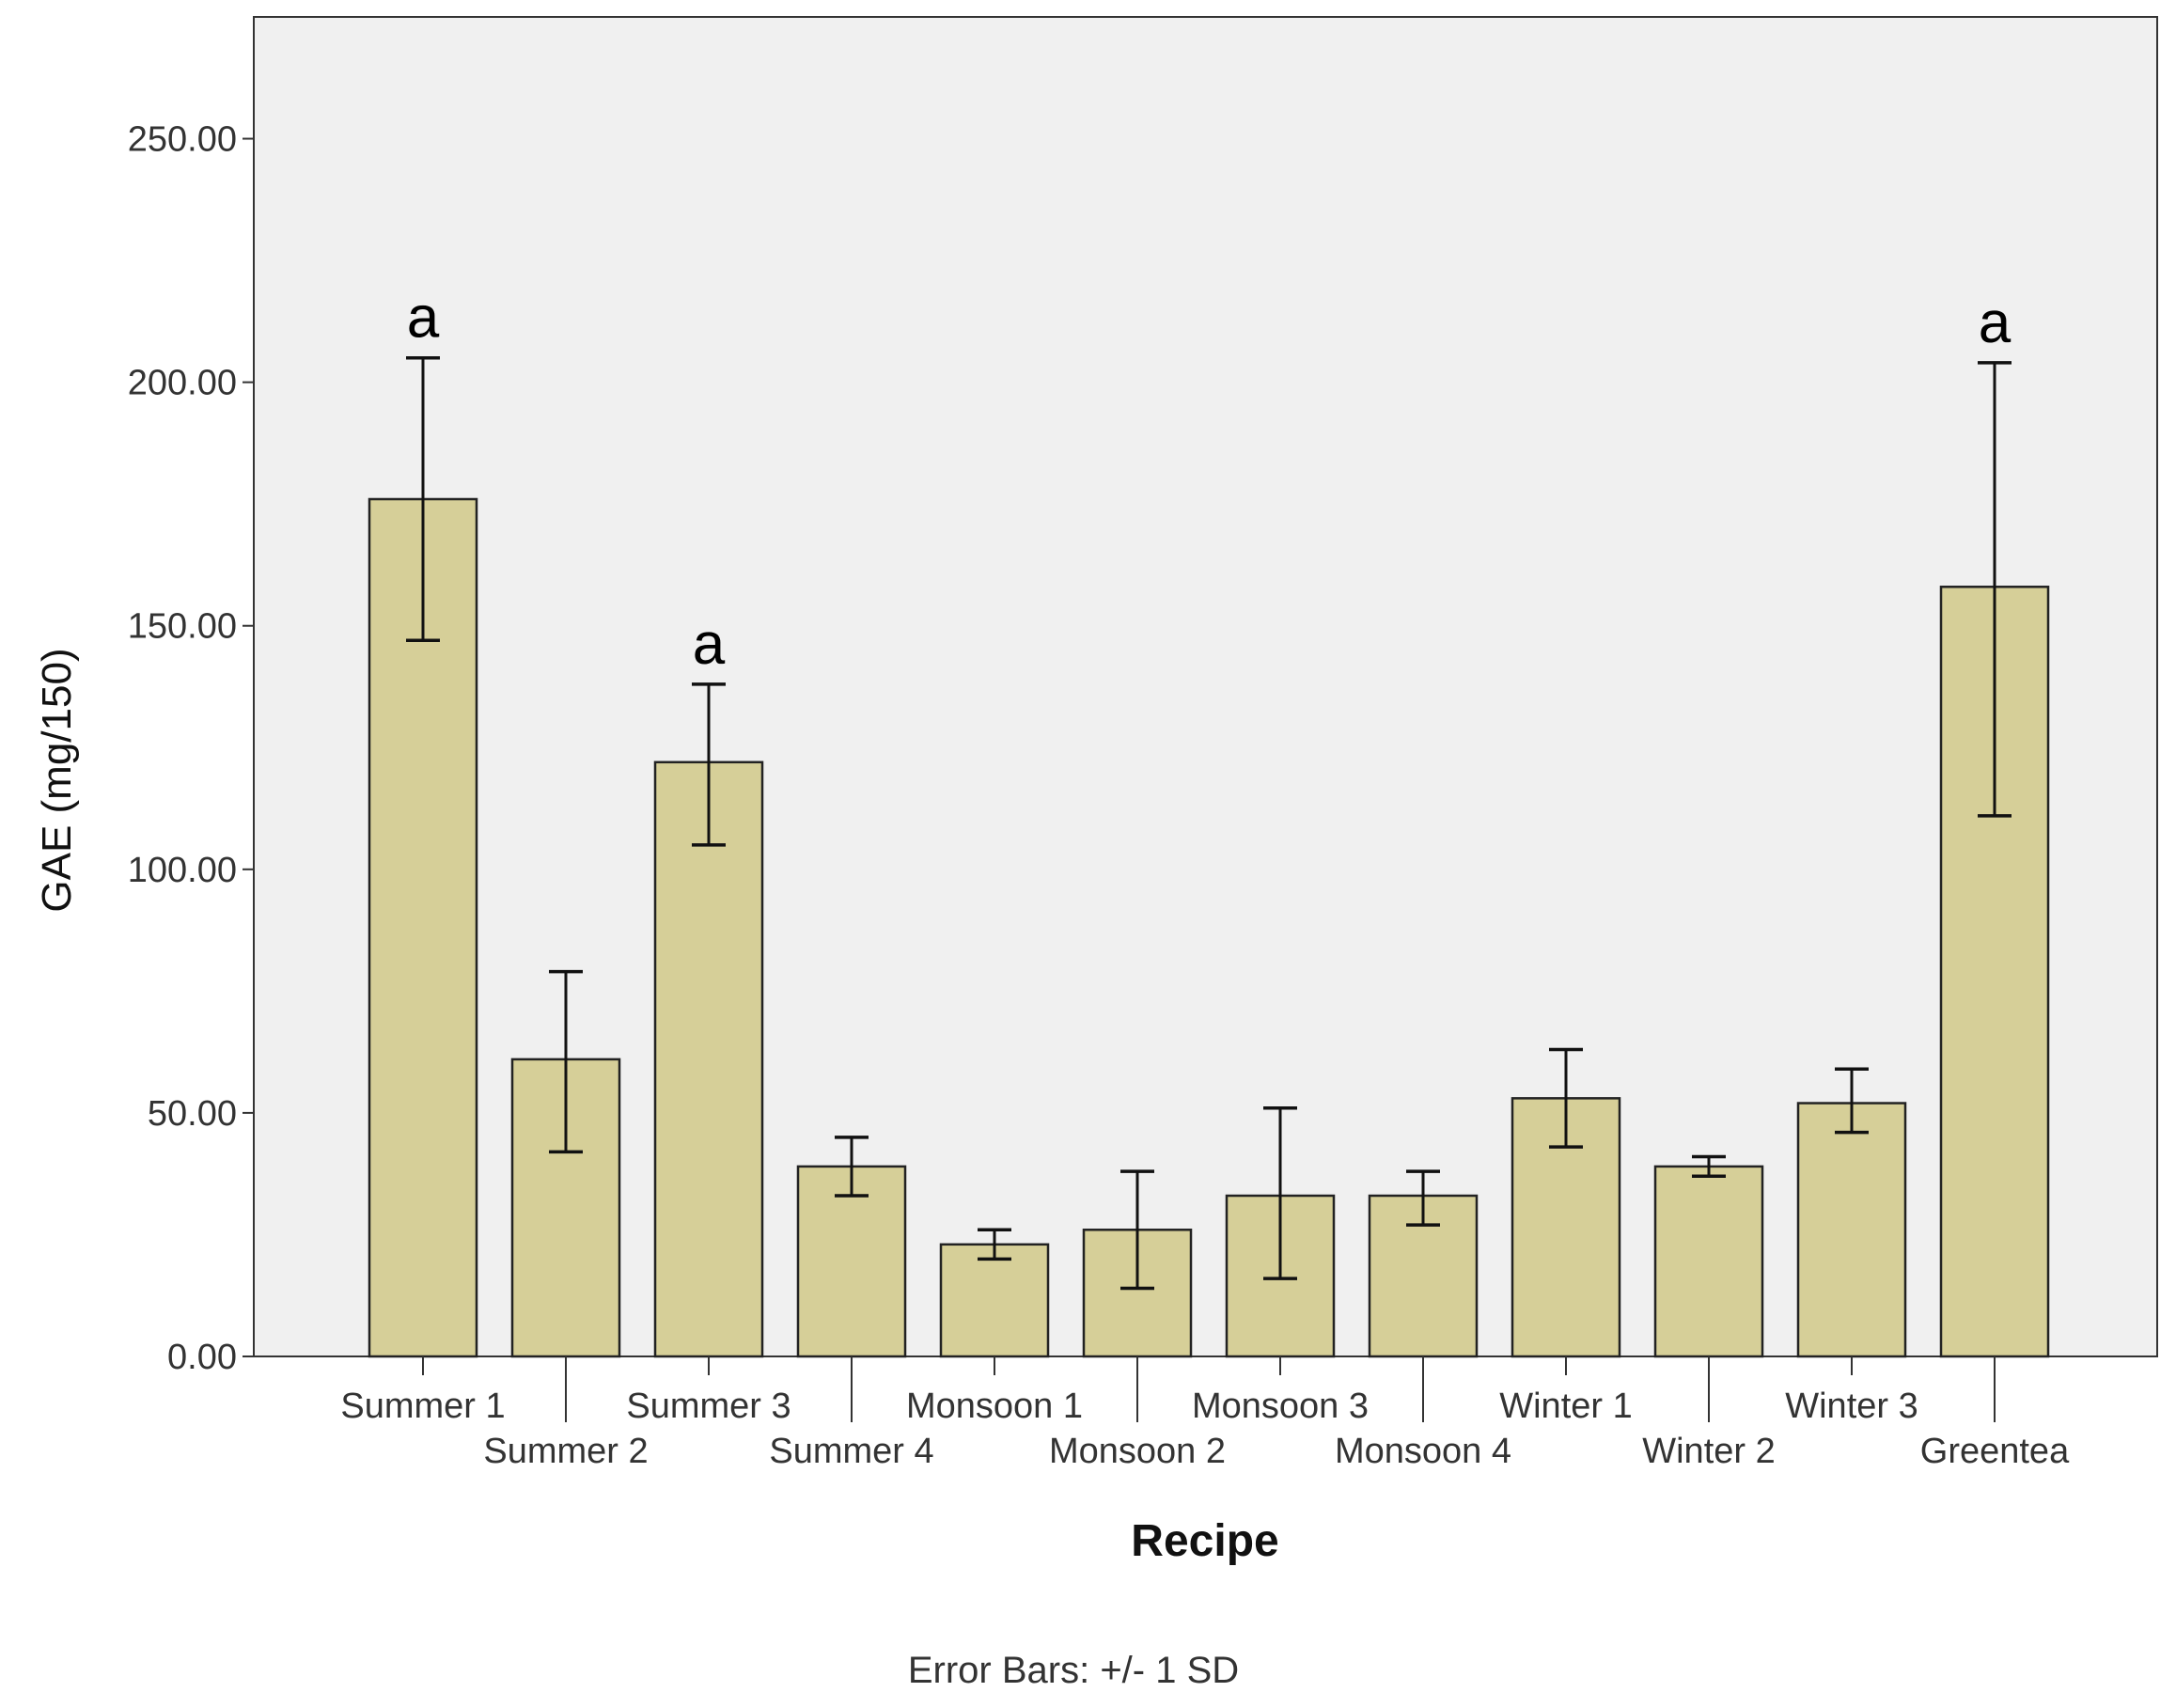 Image resolution: width=2176 pixels, height=1708 pixels. What do you see at coordinates (422, 1406) in the screenshot?
I see `x-category-label: Summer 1` at bounding box center [422, 1406].